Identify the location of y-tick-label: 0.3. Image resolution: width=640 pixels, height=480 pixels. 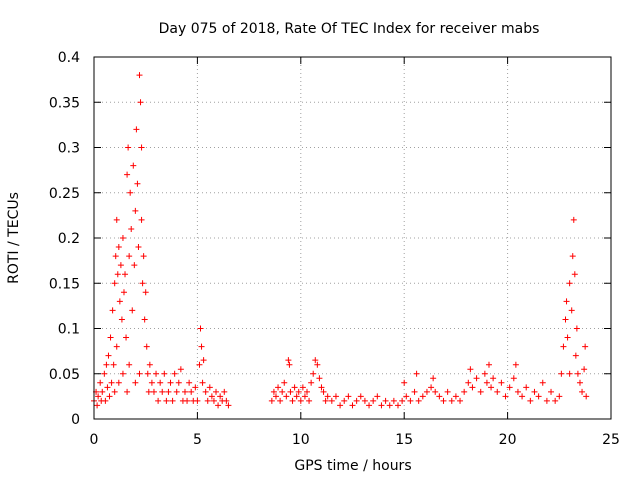
(69, 149).